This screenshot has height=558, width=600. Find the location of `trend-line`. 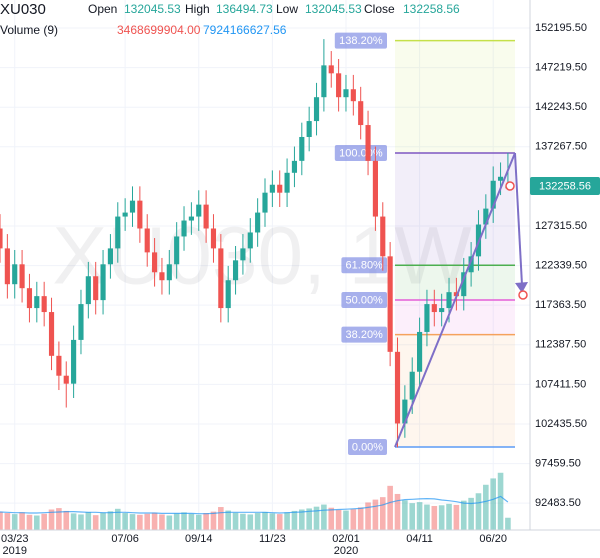

trend-line is located at coordinates (455, 300).